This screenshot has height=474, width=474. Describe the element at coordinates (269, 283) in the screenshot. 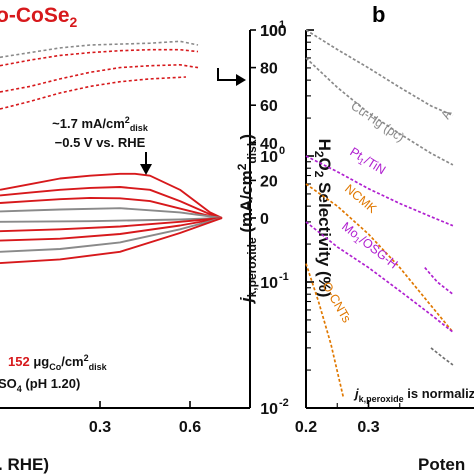

I see `b-y-tick-label-1: 10` at that location.